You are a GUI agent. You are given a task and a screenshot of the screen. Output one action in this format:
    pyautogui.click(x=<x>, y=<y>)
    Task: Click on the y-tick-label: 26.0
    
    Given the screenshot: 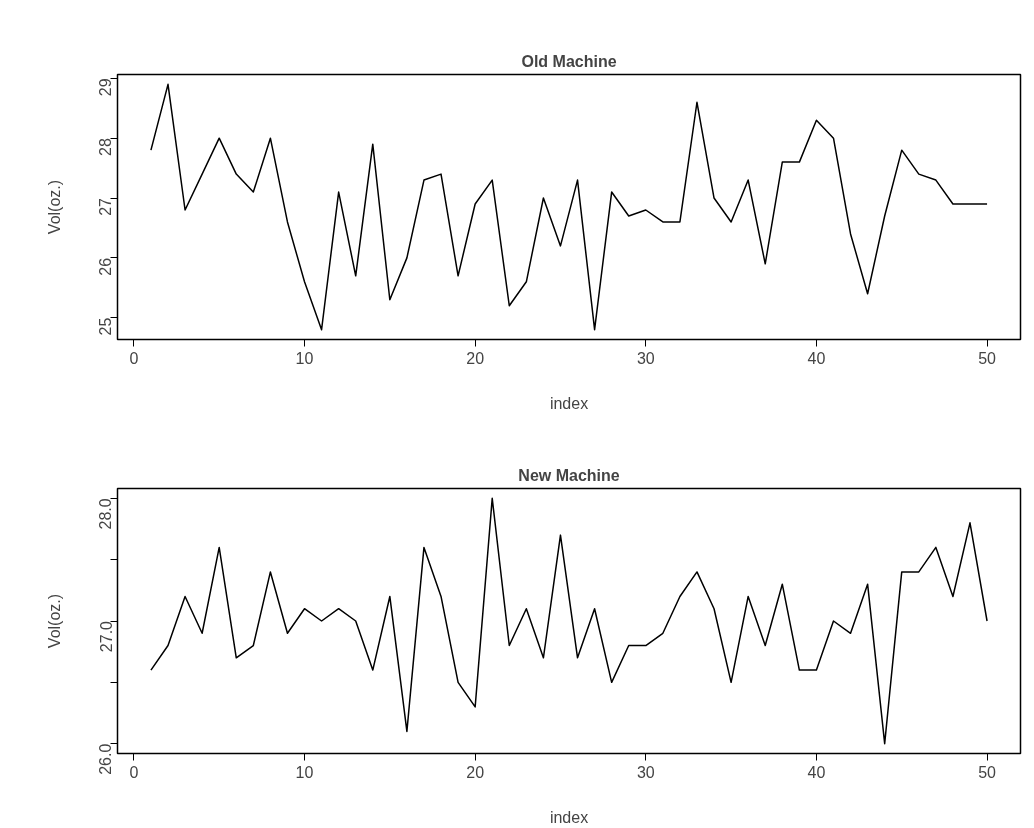 What is the action you would take?
    pyautogui.click(x=106, y=759)
    